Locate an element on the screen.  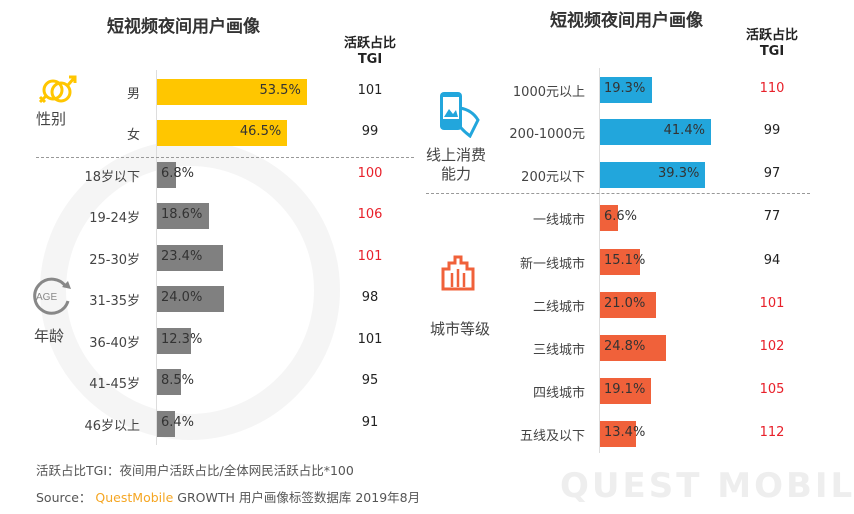
category-label: 18岁以下 is located at coordinates (112, 177).